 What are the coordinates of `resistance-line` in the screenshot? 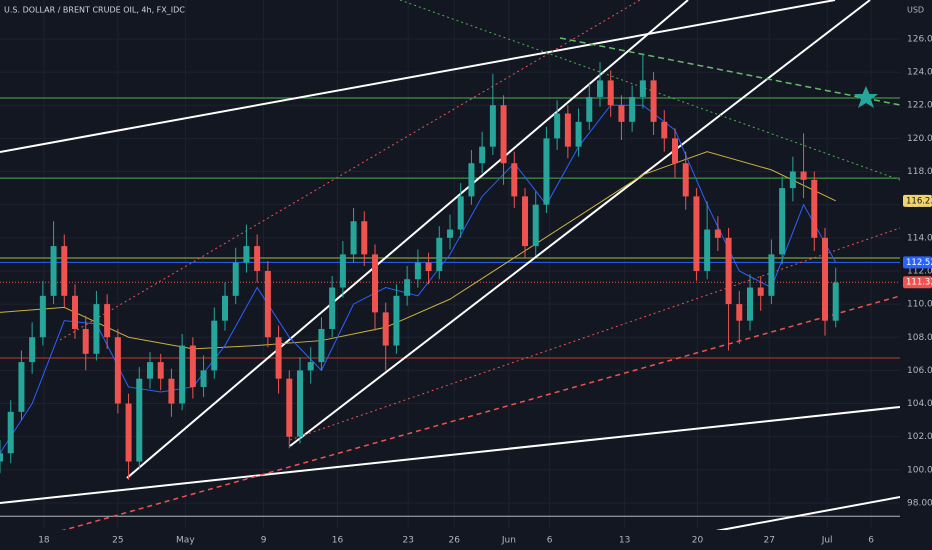 It's located at (730, 71).